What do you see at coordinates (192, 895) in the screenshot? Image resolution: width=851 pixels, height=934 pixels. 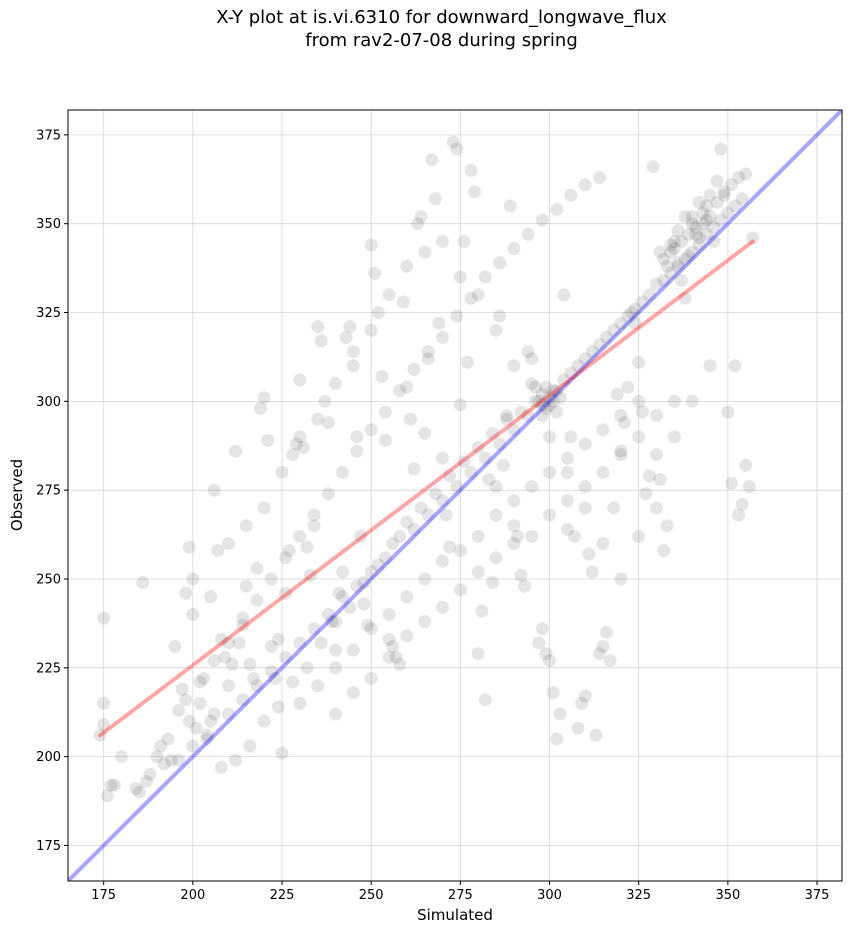 I see `x-tick-label: 200` at bounding box center [192, 895].